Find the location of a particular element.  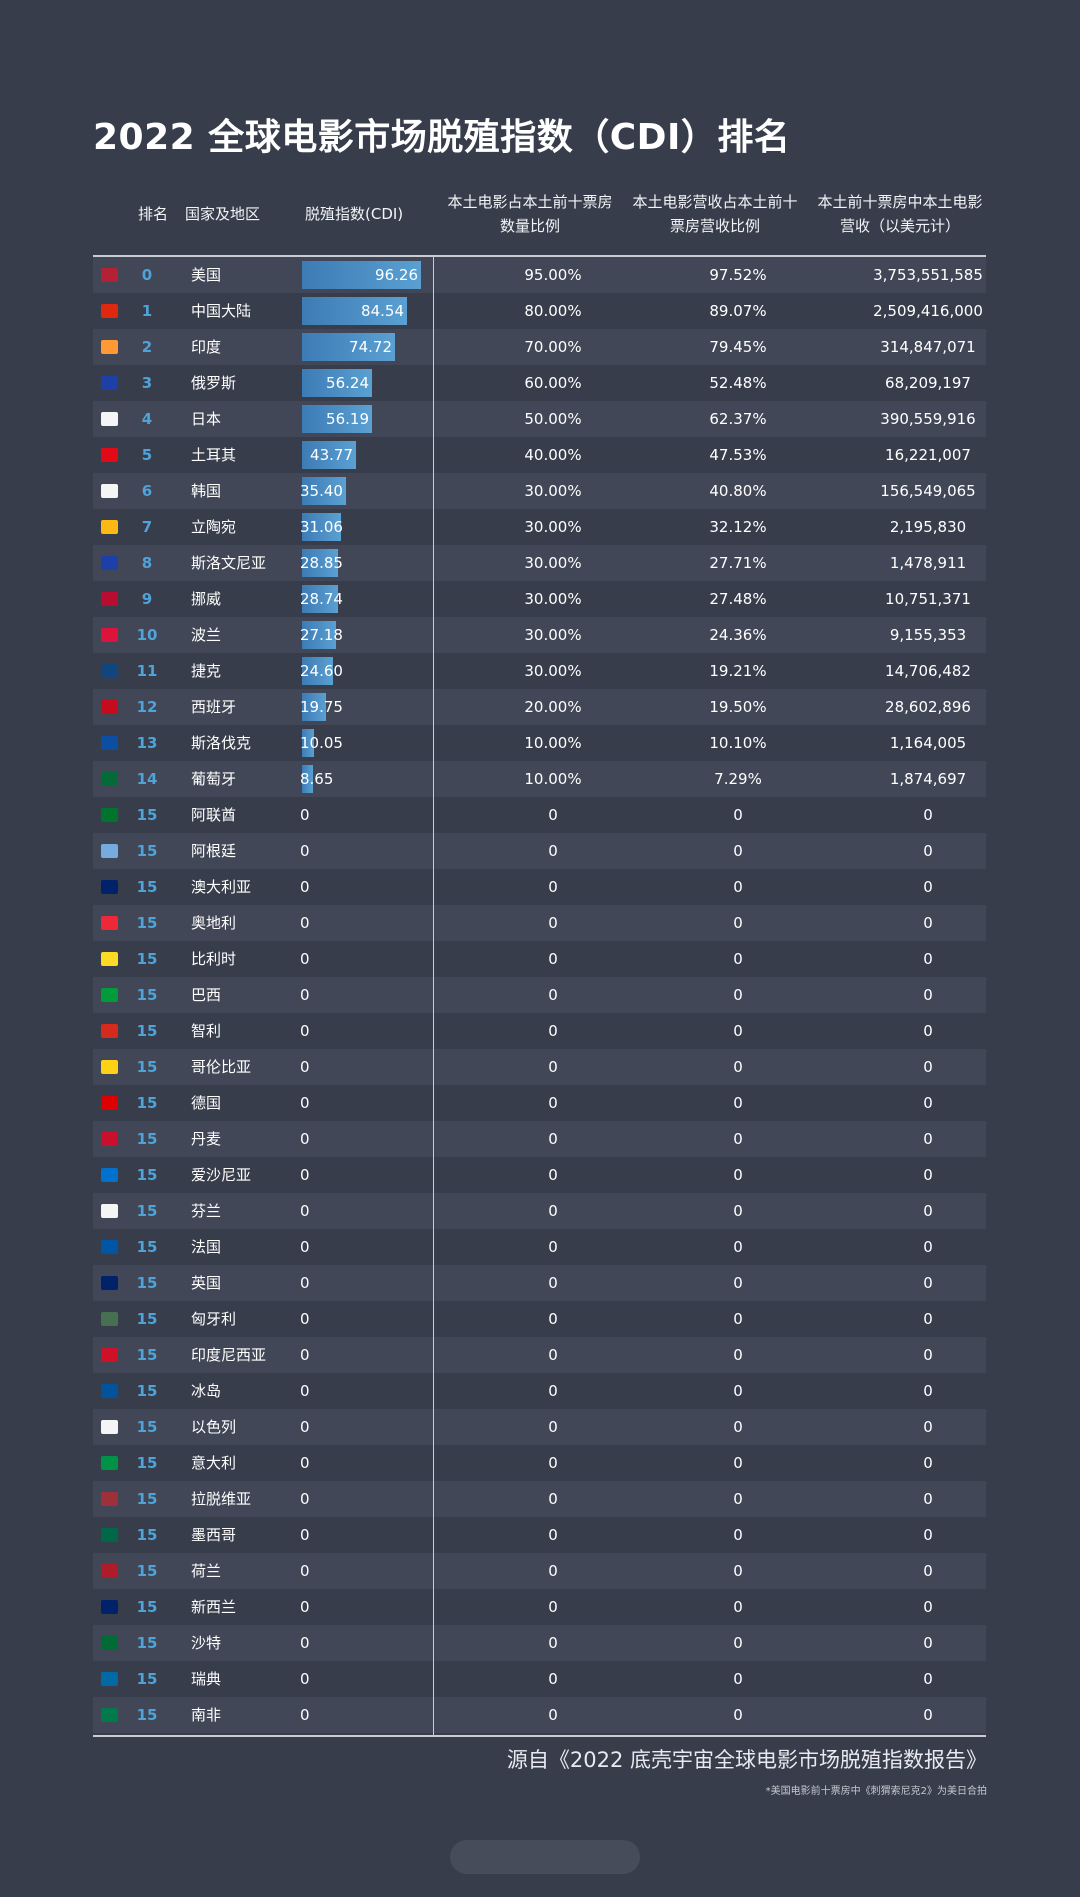

table-row: 15 以色列 0 0 0 0 is located at coordinates (539, 1427).